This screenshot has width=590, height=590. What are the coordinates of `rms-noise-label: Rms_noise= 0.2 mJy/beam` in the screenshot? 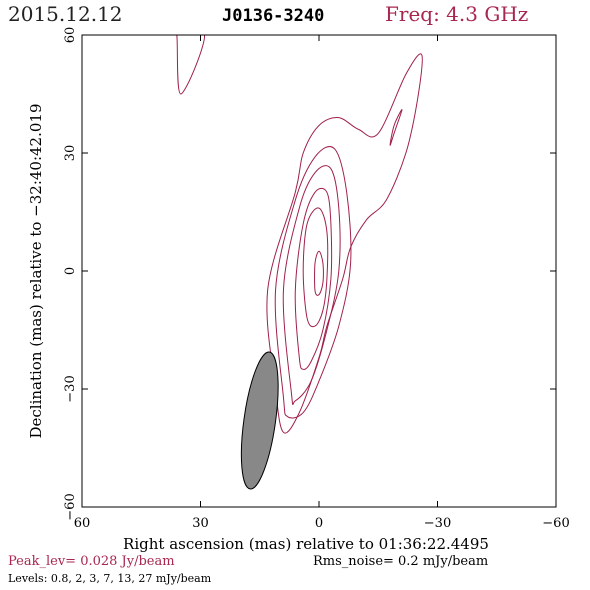 It's located at (401, 561).